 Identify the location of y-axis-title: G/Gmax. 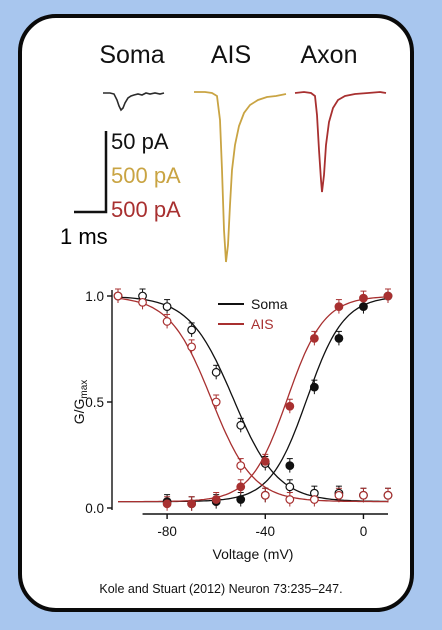
(80, 402).